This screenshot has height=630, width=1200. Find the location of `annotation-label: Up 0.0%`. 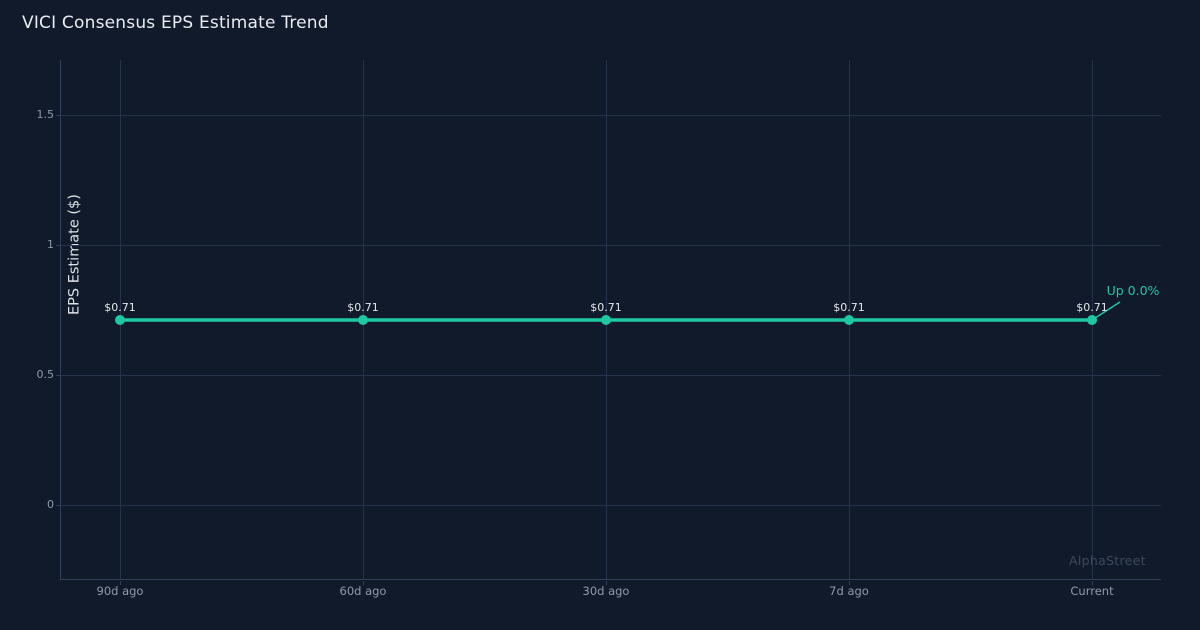

annotation-label: Up 0.0% is located at coordinates (1133, 290).